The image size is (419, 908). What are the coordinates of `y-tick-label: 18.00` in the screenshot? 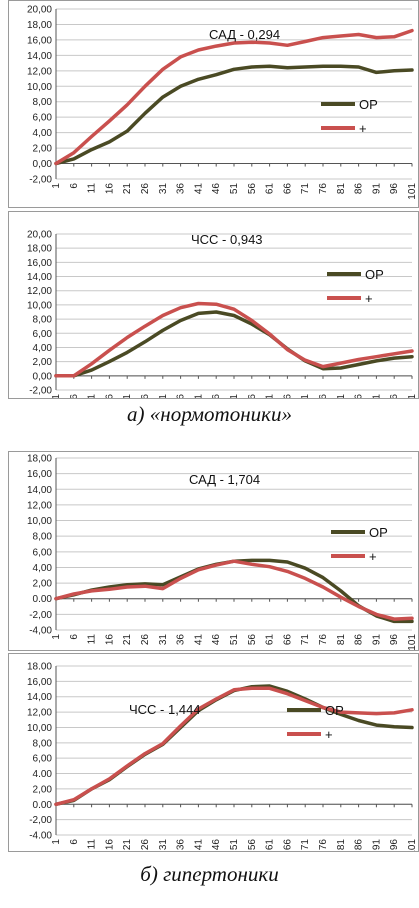 It's located at (39, 667).